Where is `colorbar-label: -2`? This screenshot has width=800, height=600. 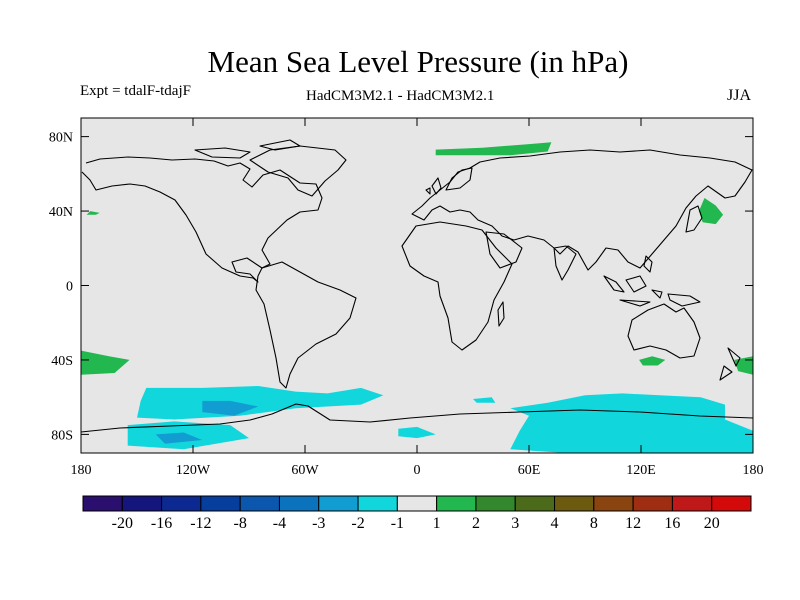 colorbar-label: -2 is located at coordinates (357, 523).